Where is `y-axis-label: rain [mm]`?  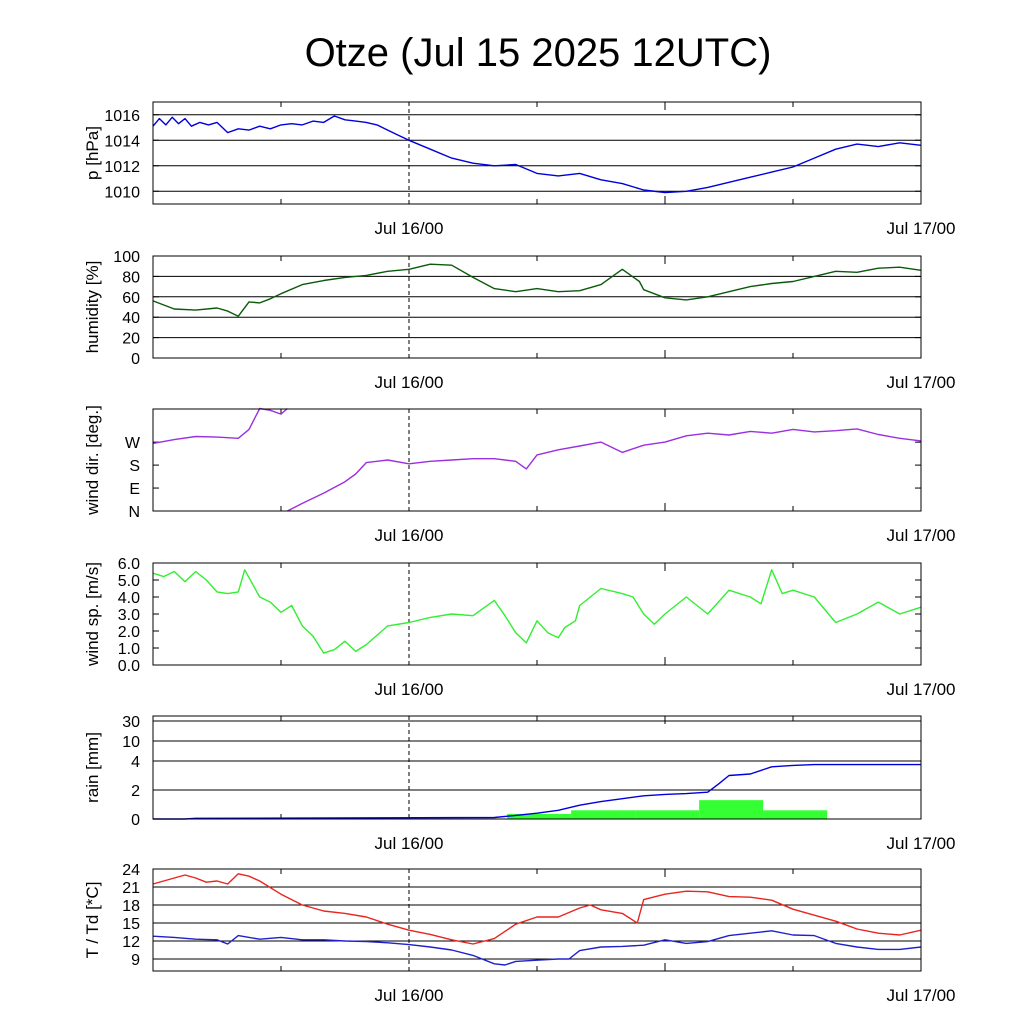
y-axis-label: rain [mm] is located at coordinates (92, 767).